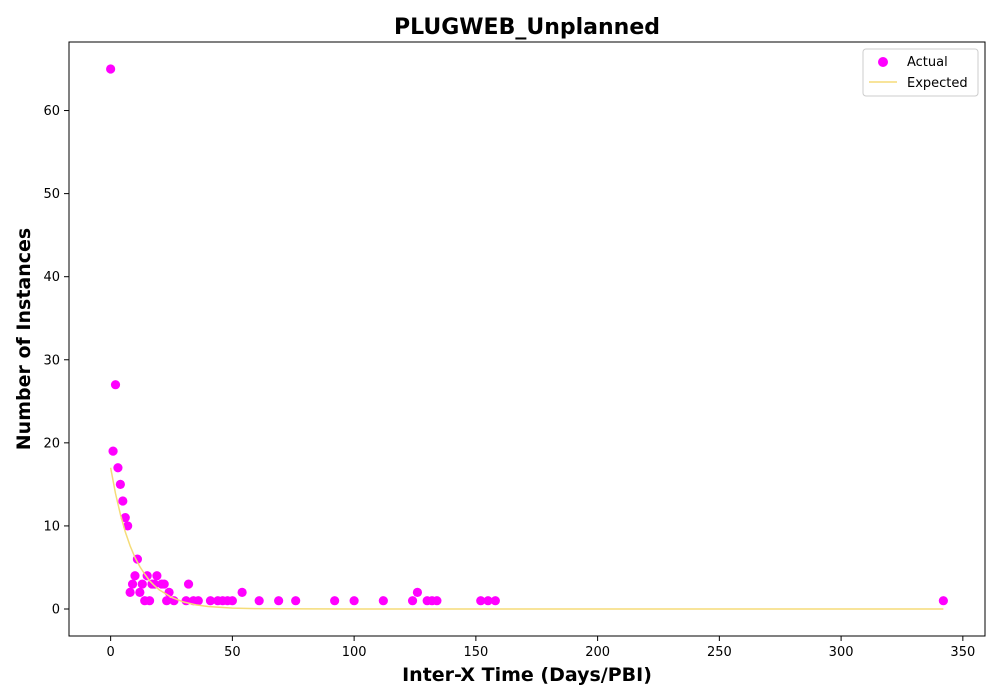 This screenshot has width=1000, height=700. What do you see at coordinates (527, 27) in the screenshot?
I see `chart-title: PLUGWEB_Unplanned` at bounding box center [527, 27].